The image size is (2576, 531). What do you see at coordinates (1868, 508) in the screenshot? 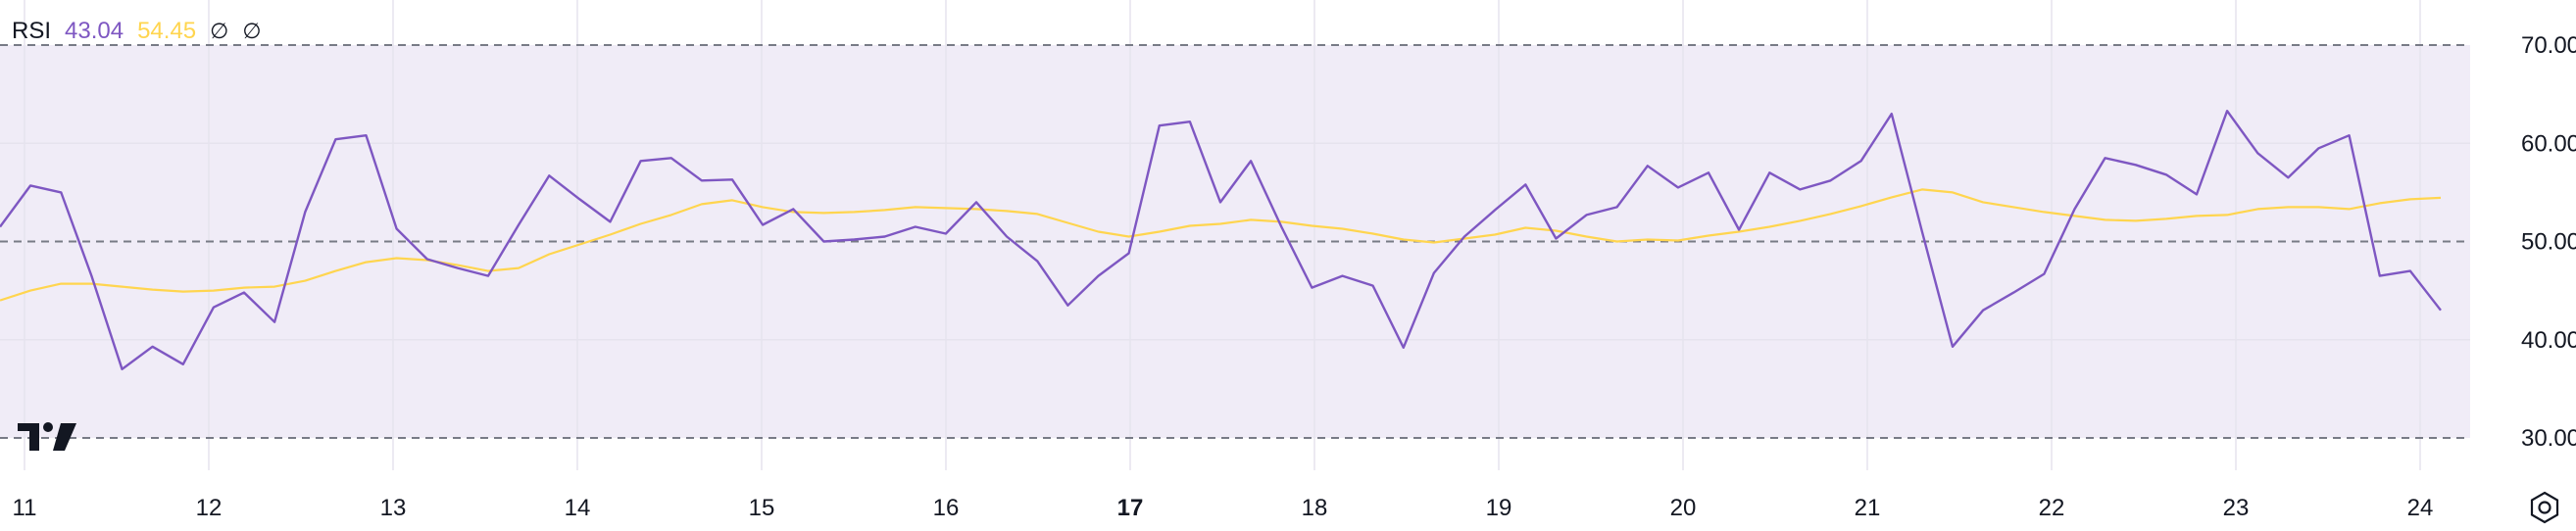
I see `x-tick-label: 21` at bounding box center [1868, 508].